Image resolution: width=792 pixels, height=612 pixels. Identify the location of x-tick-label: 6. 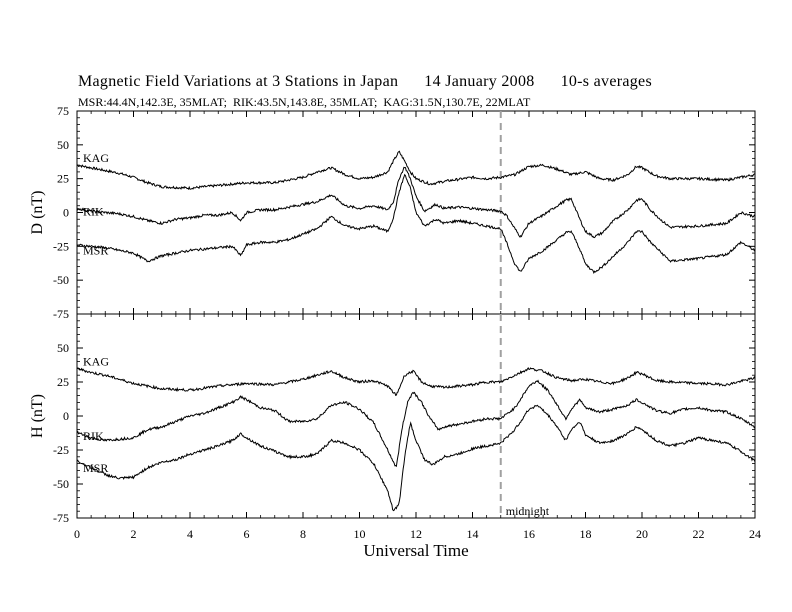
(247, 534).